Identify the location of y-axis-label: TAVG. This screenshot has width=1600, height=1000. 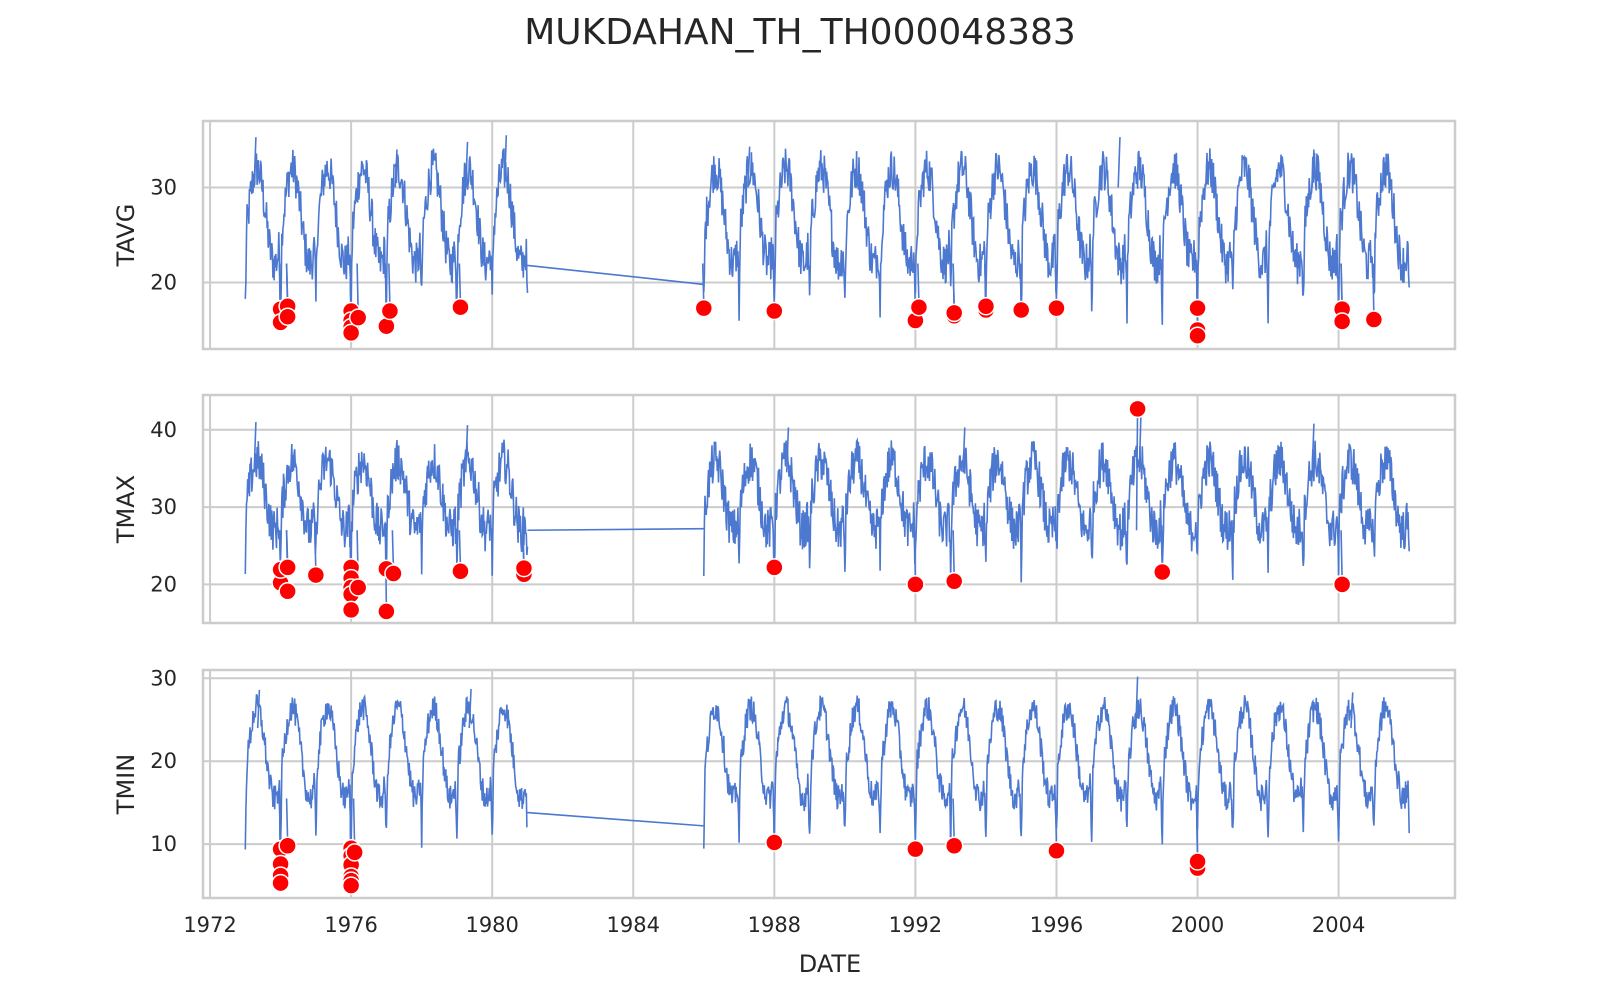
(126, 236).